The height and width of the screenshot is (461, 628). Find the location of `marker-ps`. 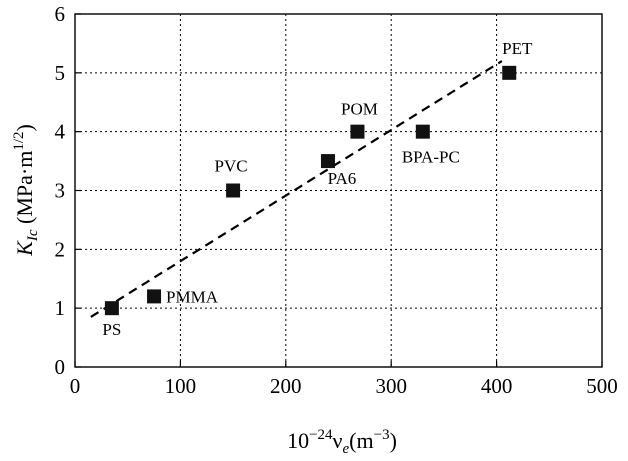

marker-ps is located at coordinates (111, 308).